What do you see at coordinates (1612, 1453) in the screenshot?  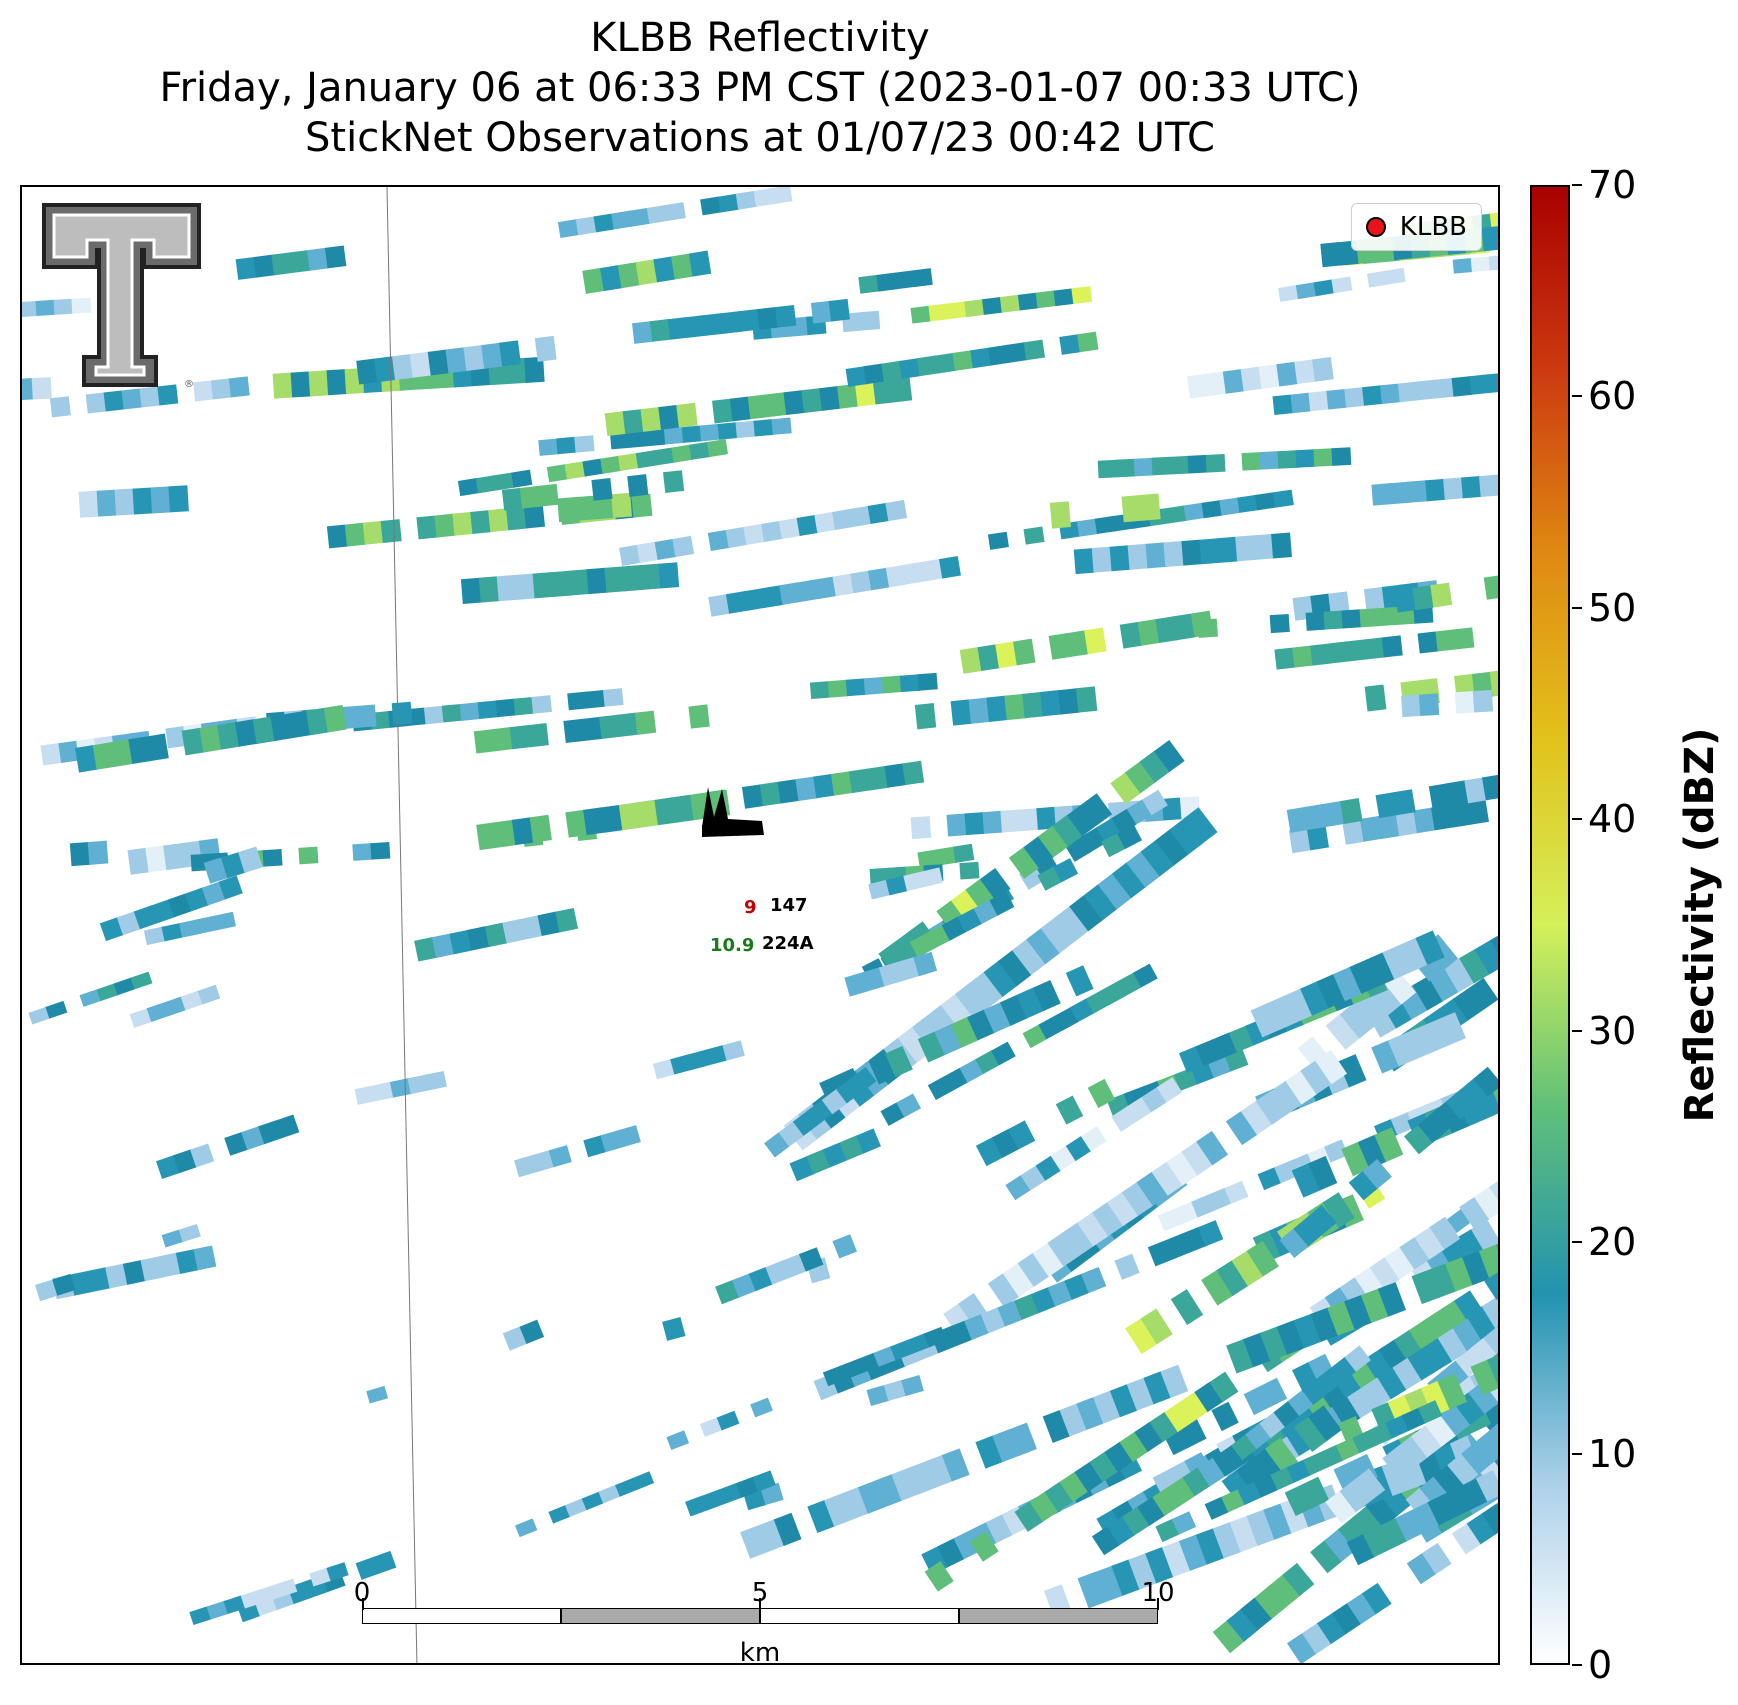 I see `colorbar-tick-label: 10` at bounding box center [1612, 1453].